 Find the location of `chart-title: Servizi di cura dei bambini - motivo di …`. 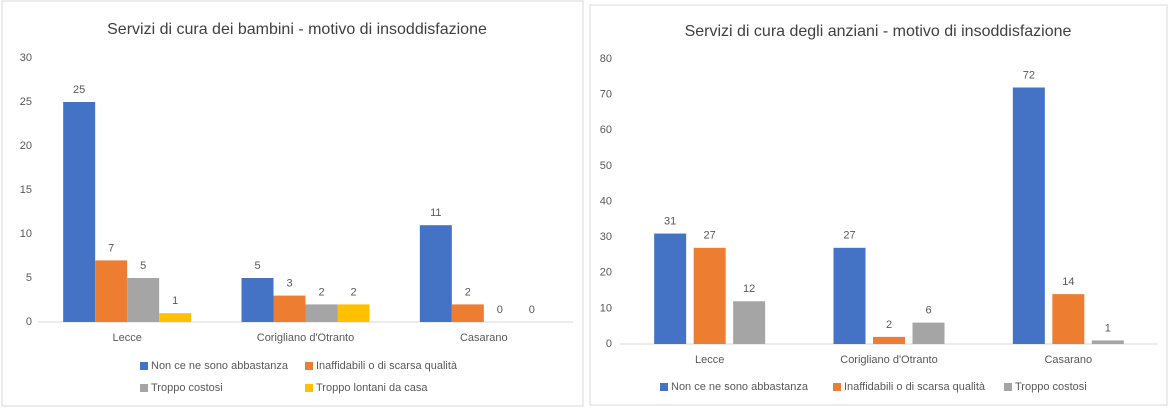

chart-title: Servizi di cura dei bambini - motivo di … is located at coordinates (297, 29).